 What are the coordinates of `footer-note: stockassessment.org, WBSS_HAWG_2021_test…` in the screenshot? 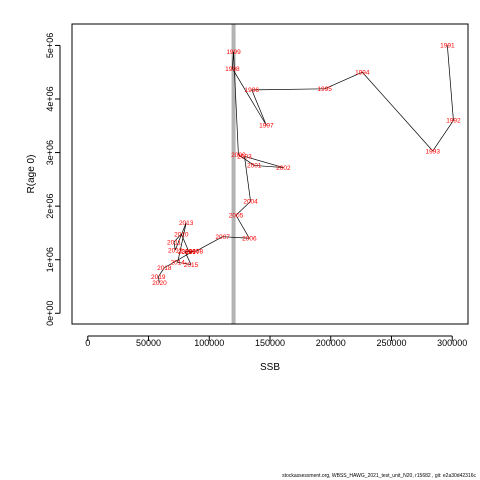 It's located at (379, 476).